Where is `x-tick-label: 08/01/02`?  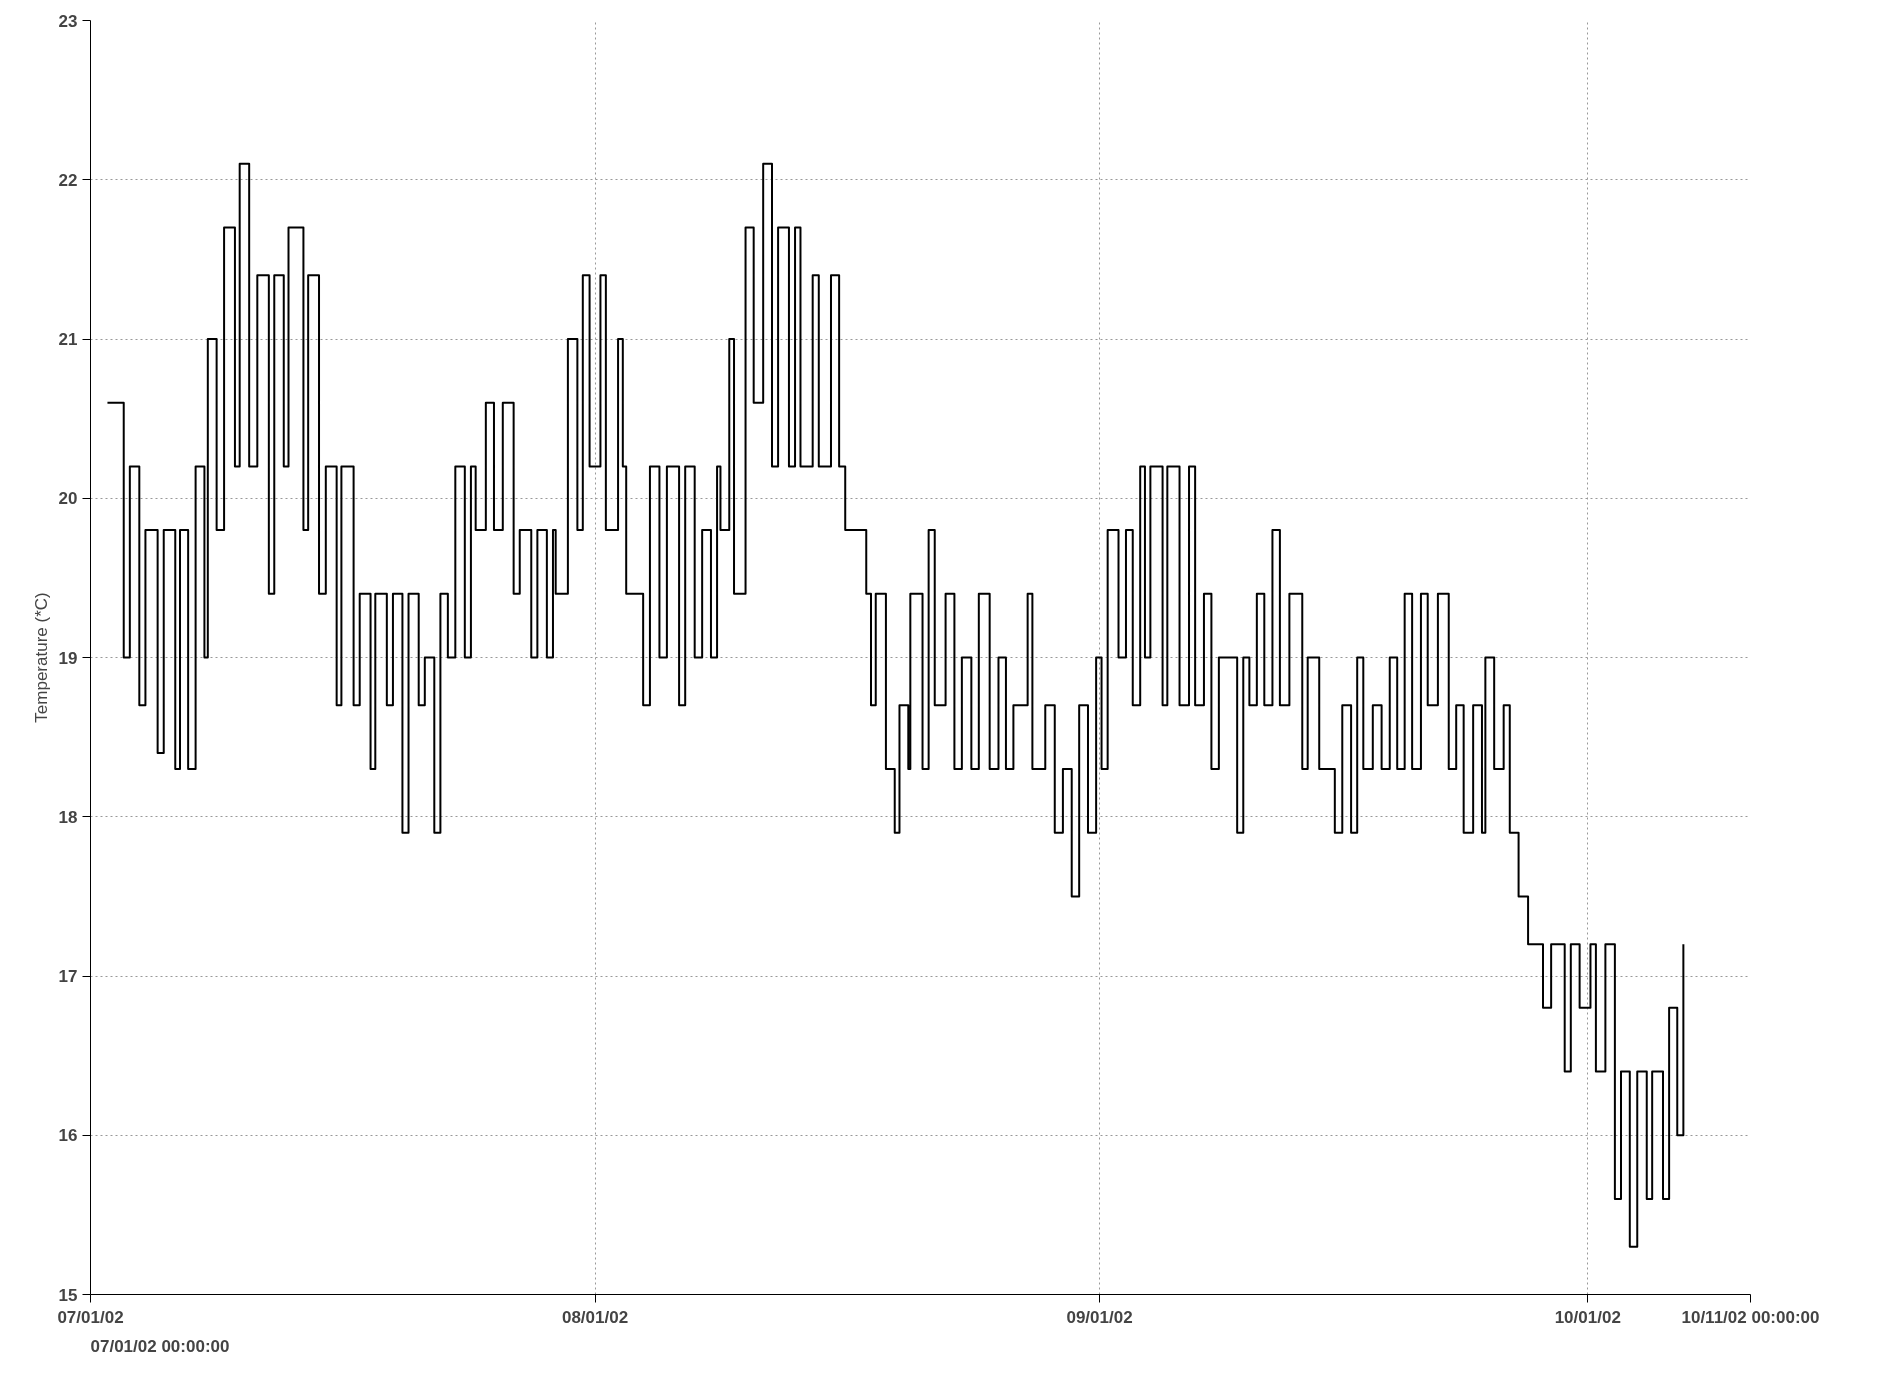
x-tick-label: 08/01/02 is located at coordinates (595, 1317).